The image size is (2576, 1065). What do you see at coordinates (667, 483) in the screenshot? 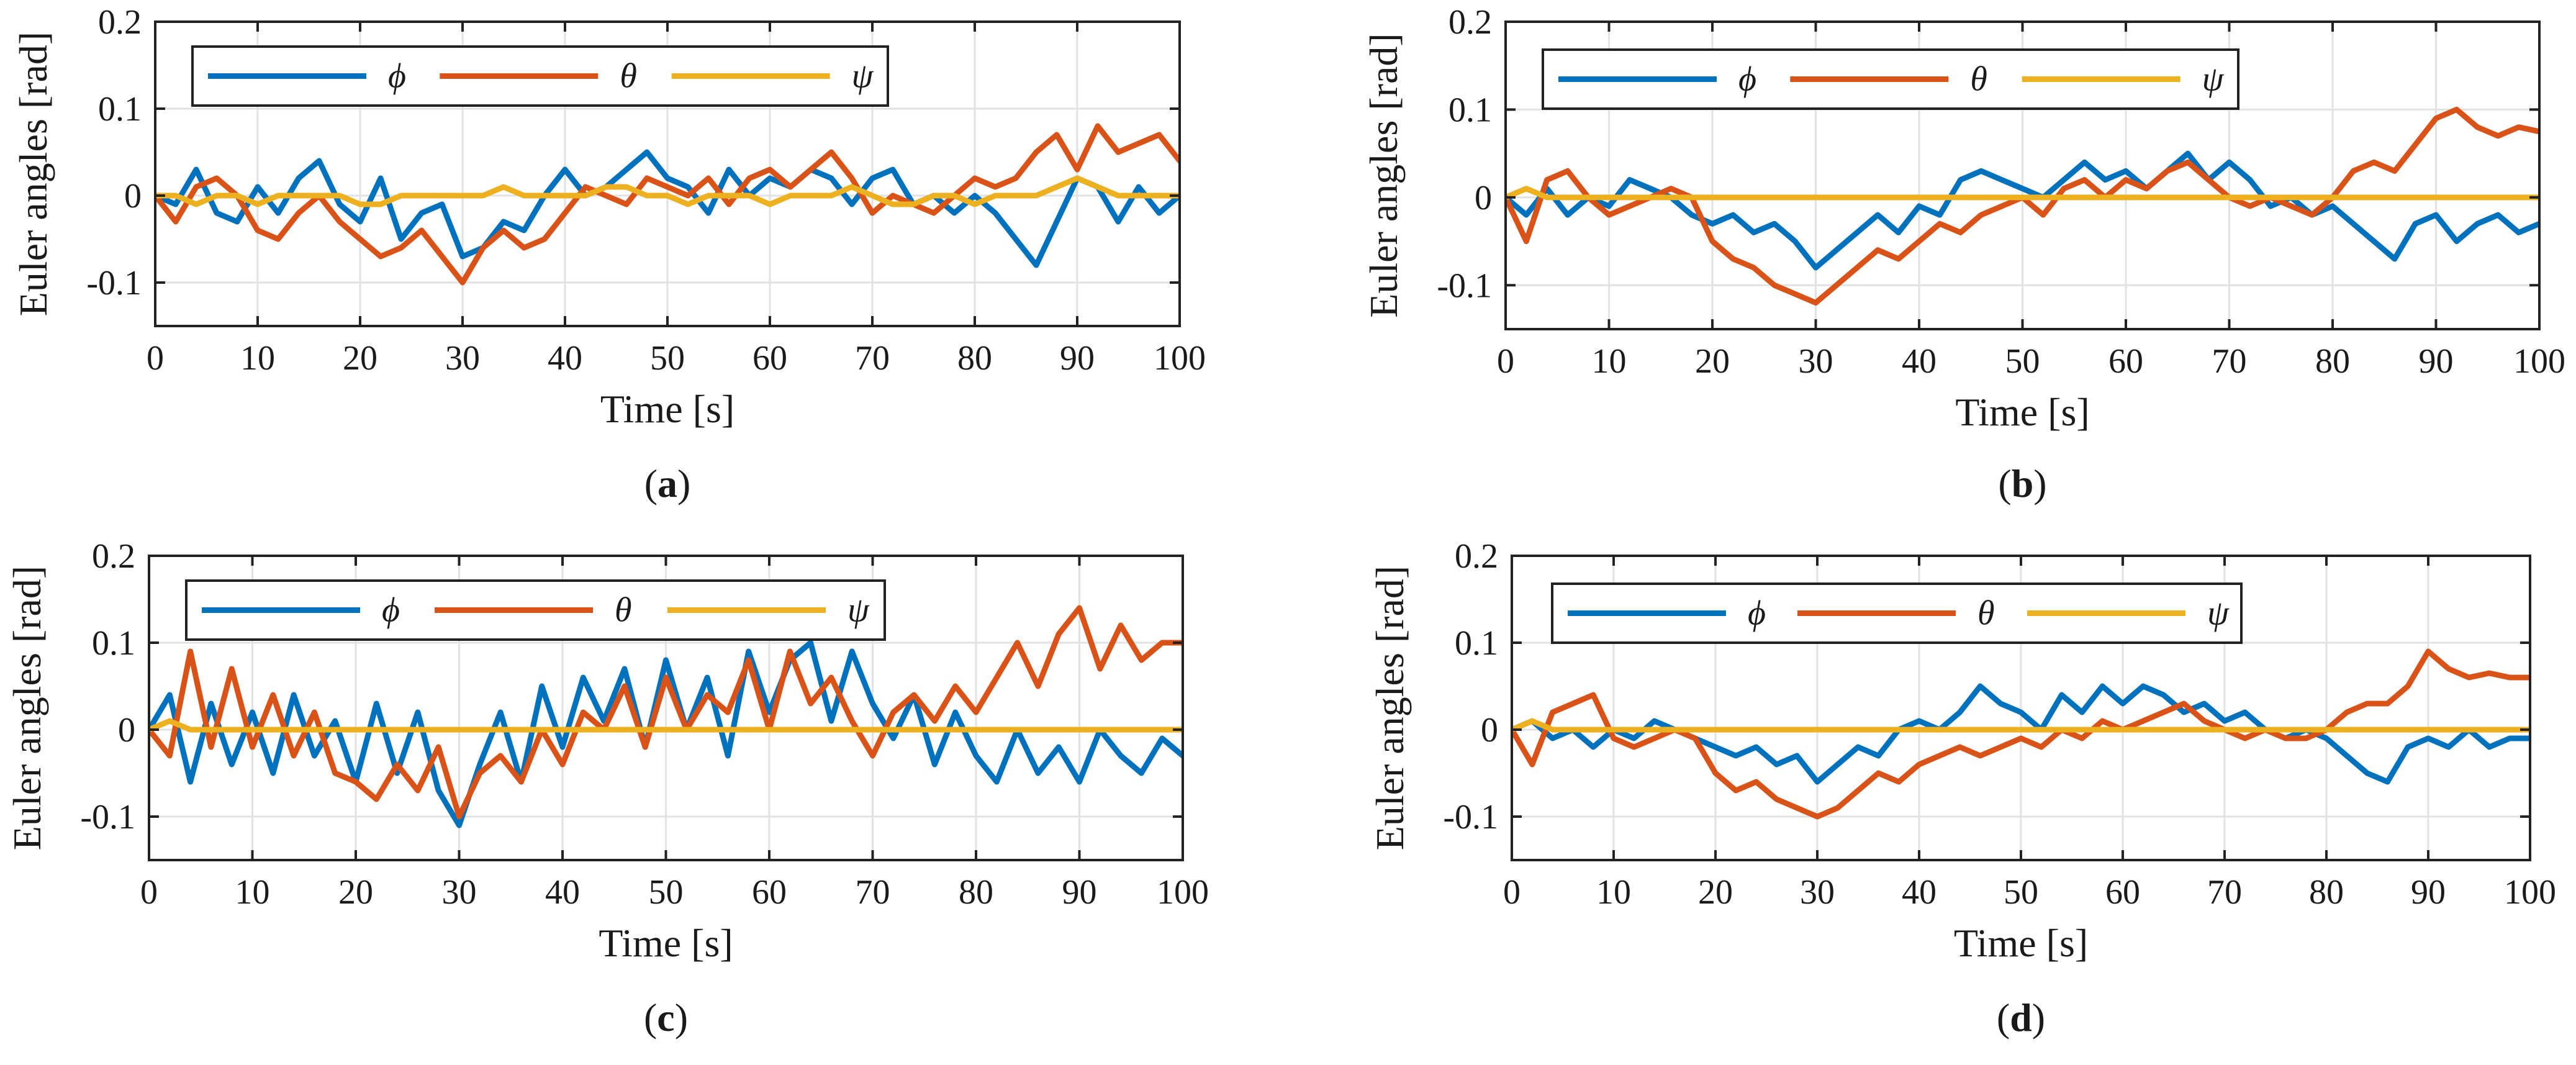
I see `panel-caption: (a)` at bounding box center [667, 483].